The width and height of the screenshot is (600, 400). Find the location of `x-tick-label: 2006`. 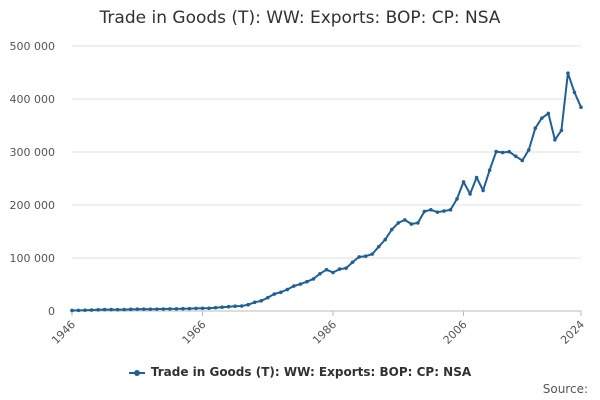

x-tick-label: 2006 is located at coordinates (455, 332).